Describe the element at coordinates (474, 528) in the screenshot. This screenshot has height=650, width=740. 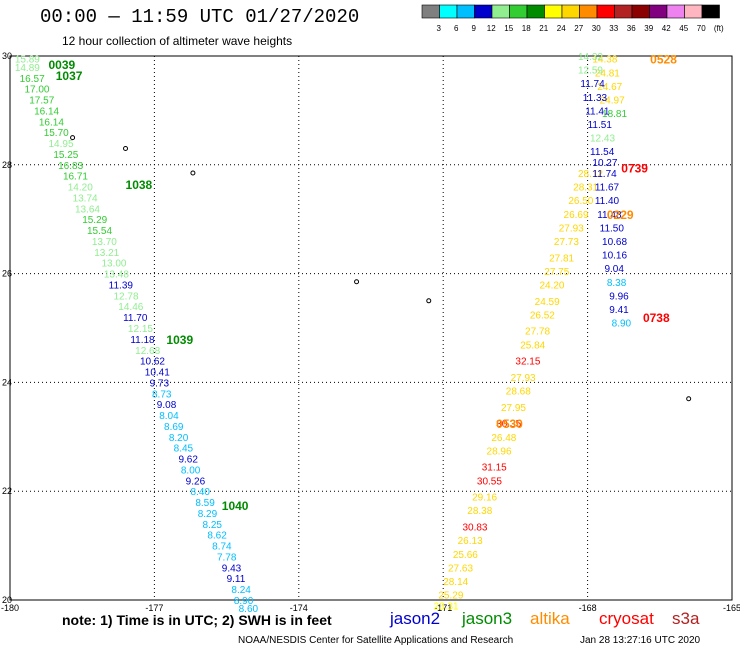
I see `swh-value-label: 30.83` at that location.